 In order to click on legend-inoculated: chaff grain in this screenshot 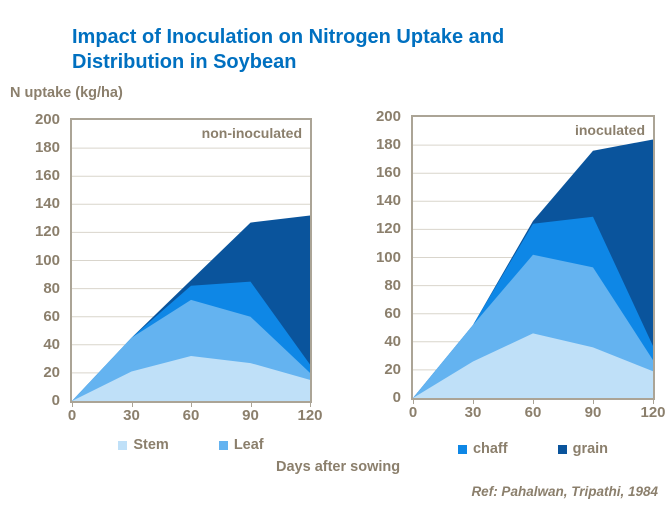, I will do `click(533, 449)`.